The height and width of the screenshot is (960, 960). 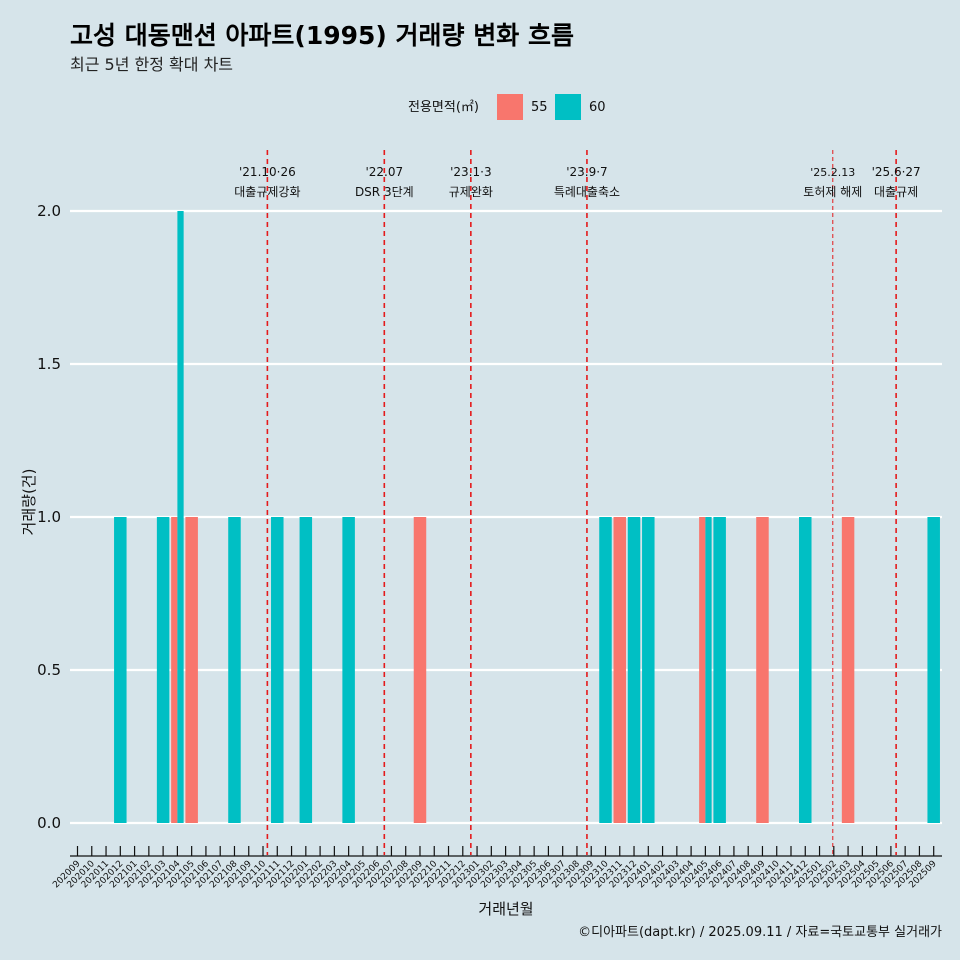 I want to click on event-date-label: '23.1·3, so click(x=470, y=172).